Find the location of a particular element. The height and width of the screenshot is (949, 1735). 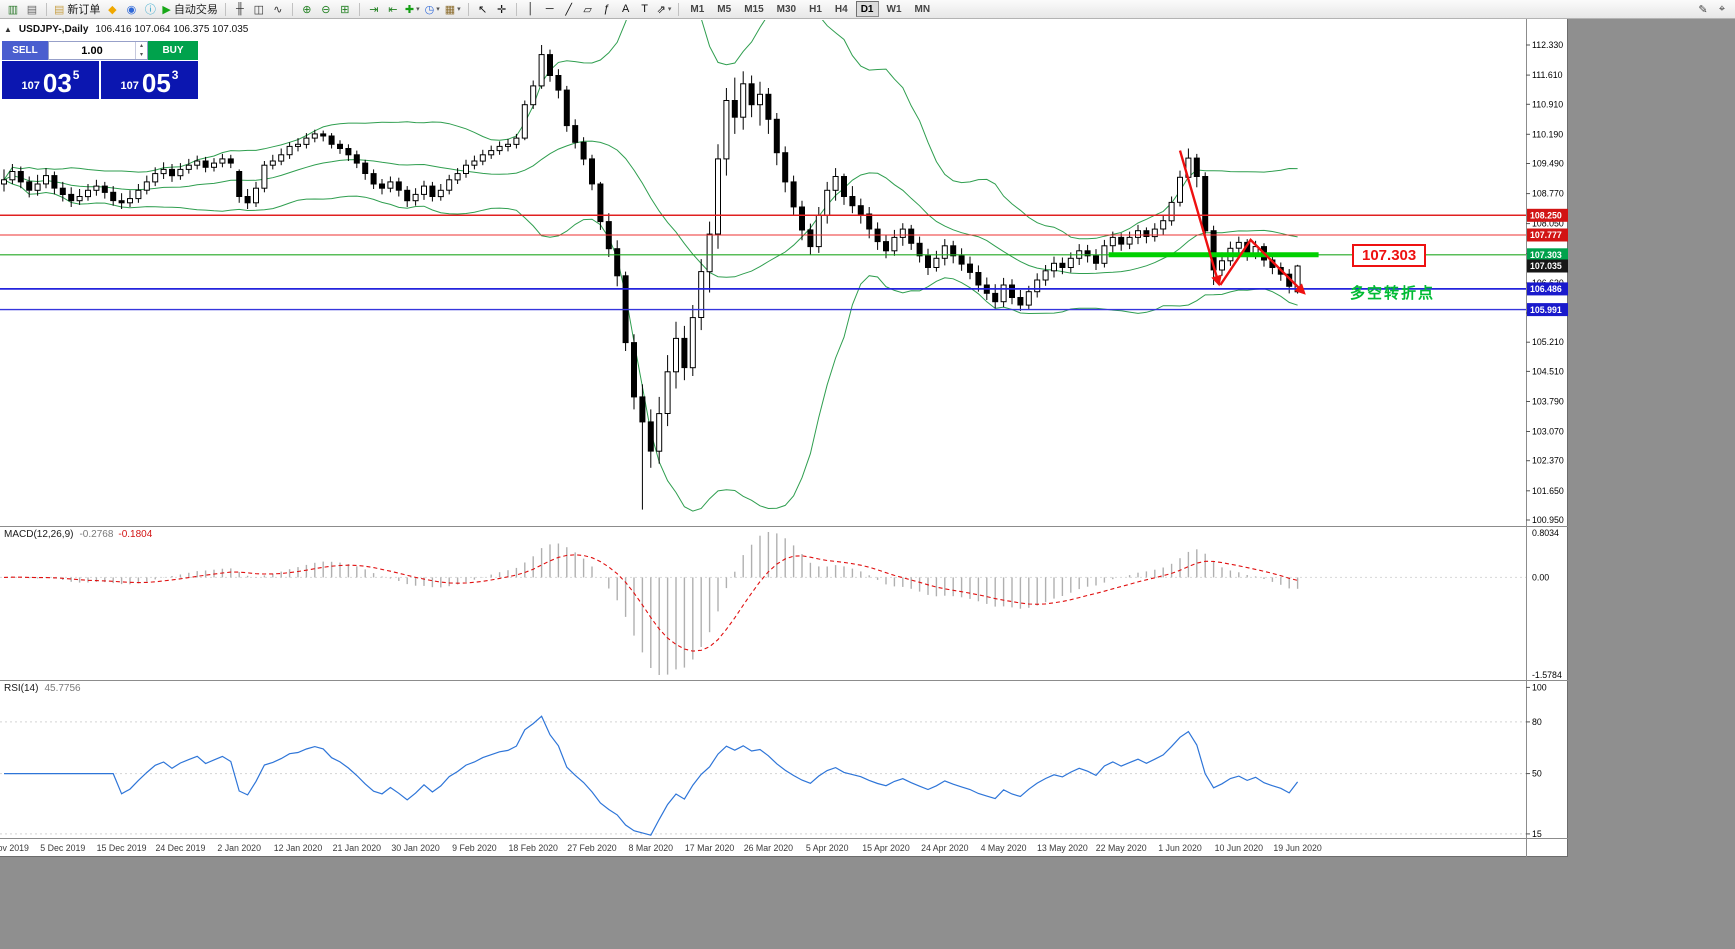

svg-text: 107.035 is located at coordinates (1546, 266).